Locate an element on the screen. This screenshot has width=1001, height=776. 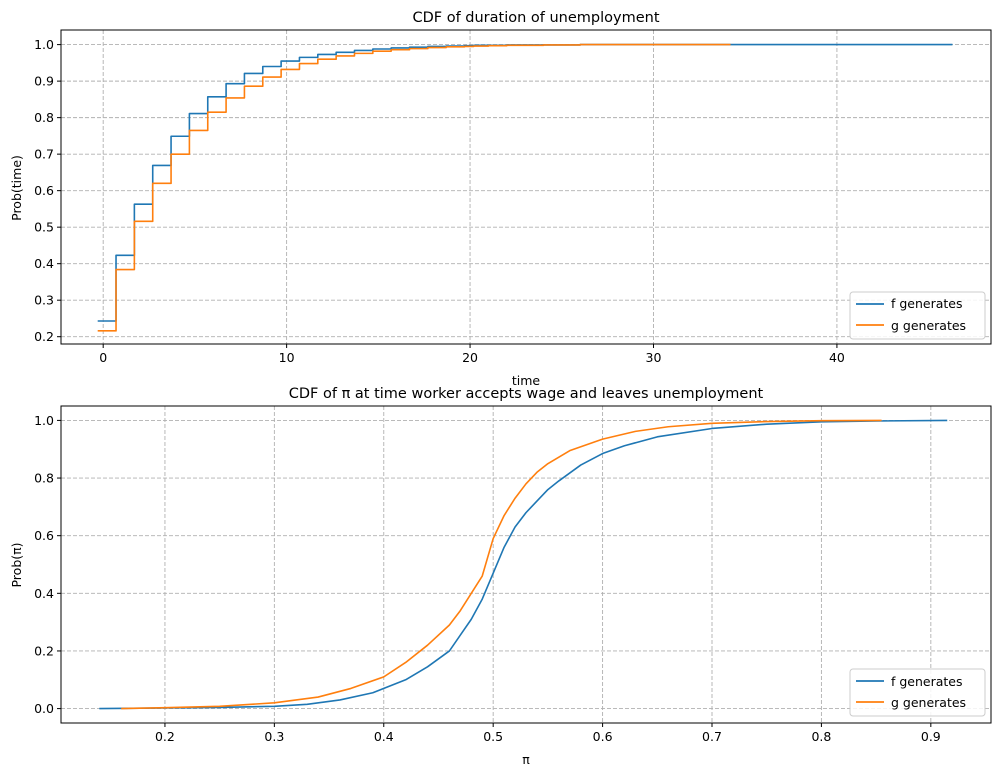
y-tick-label: 0.5 is located at coordinates (44, 227).